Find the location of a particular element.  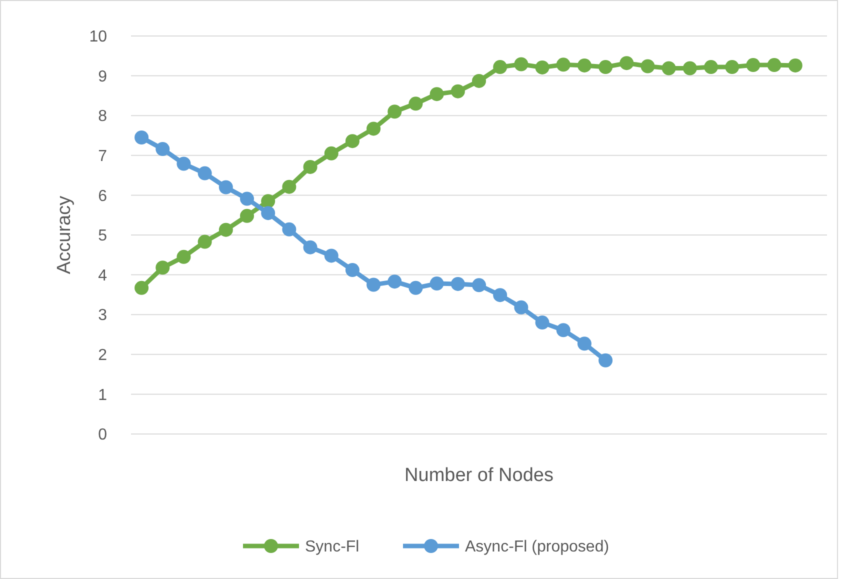

y-tick-label: 7 is located at coordinates (103, 156).